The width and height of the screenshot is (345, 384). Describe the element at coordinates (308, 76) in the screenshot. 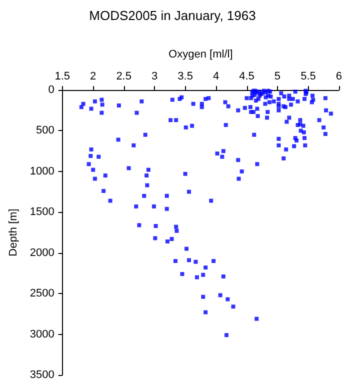

I see `x-tick-label: 5.5` at that location.